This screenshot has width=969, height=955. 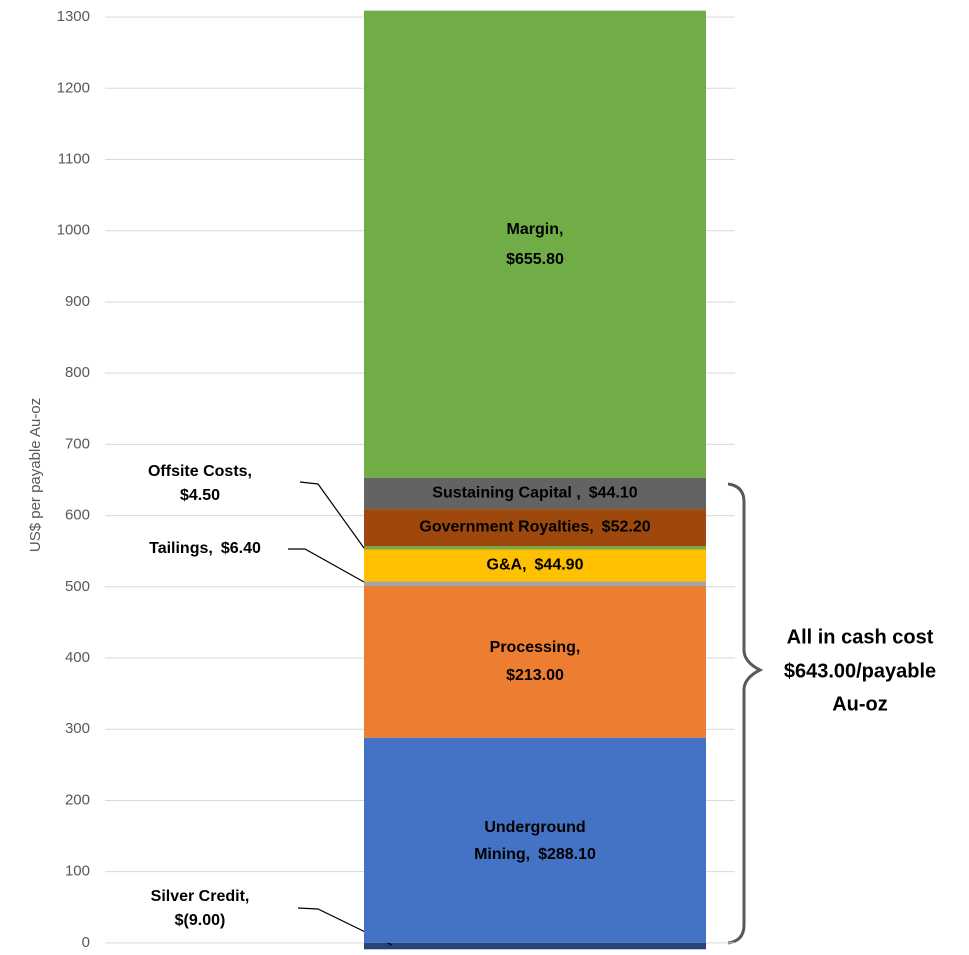 What do you see at coordinates (77, 301) in the screenshot?
I see `y-tick-label: 900` at bounding box center [77, 301].